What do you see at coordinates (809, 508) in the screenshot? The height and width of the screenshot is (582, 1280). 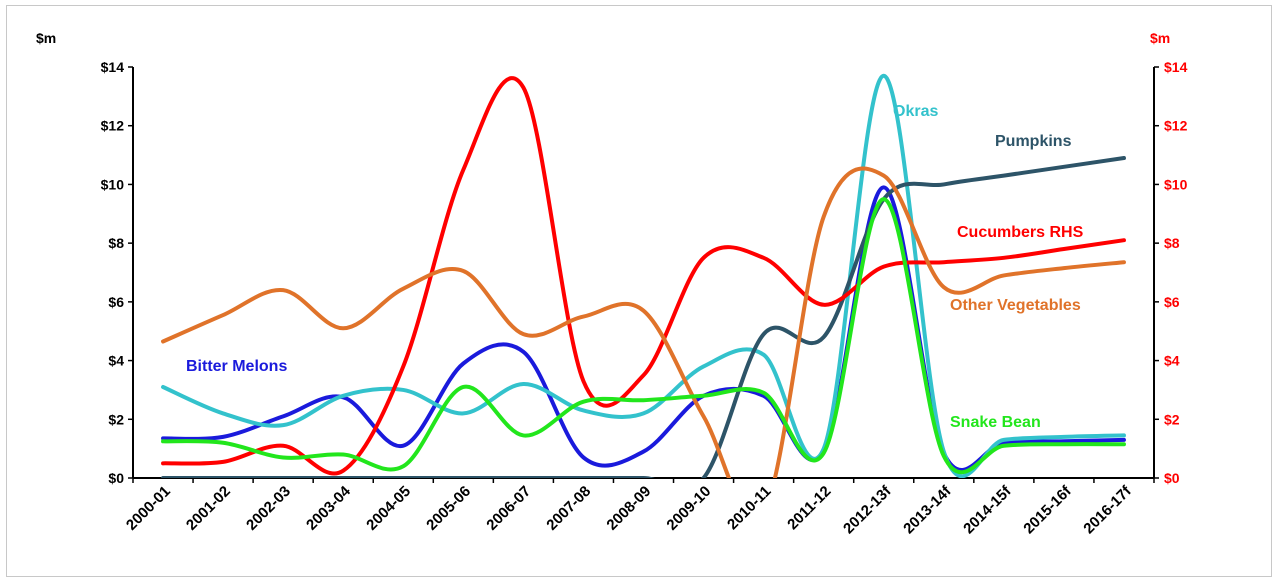 I see `x-tick-label: 2011-12` at bounding box center [809, 508].